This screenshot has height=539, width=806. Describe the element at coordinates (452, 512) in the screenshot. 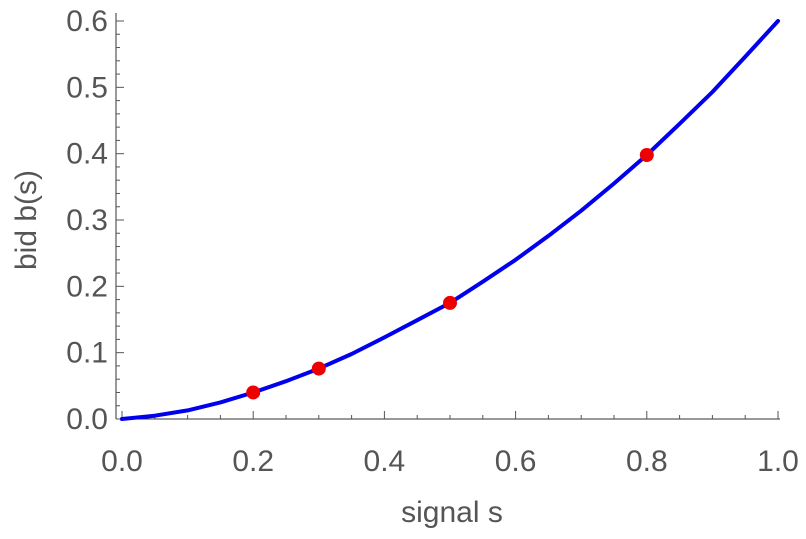

I see `x-axis-title: signal s` at that location.